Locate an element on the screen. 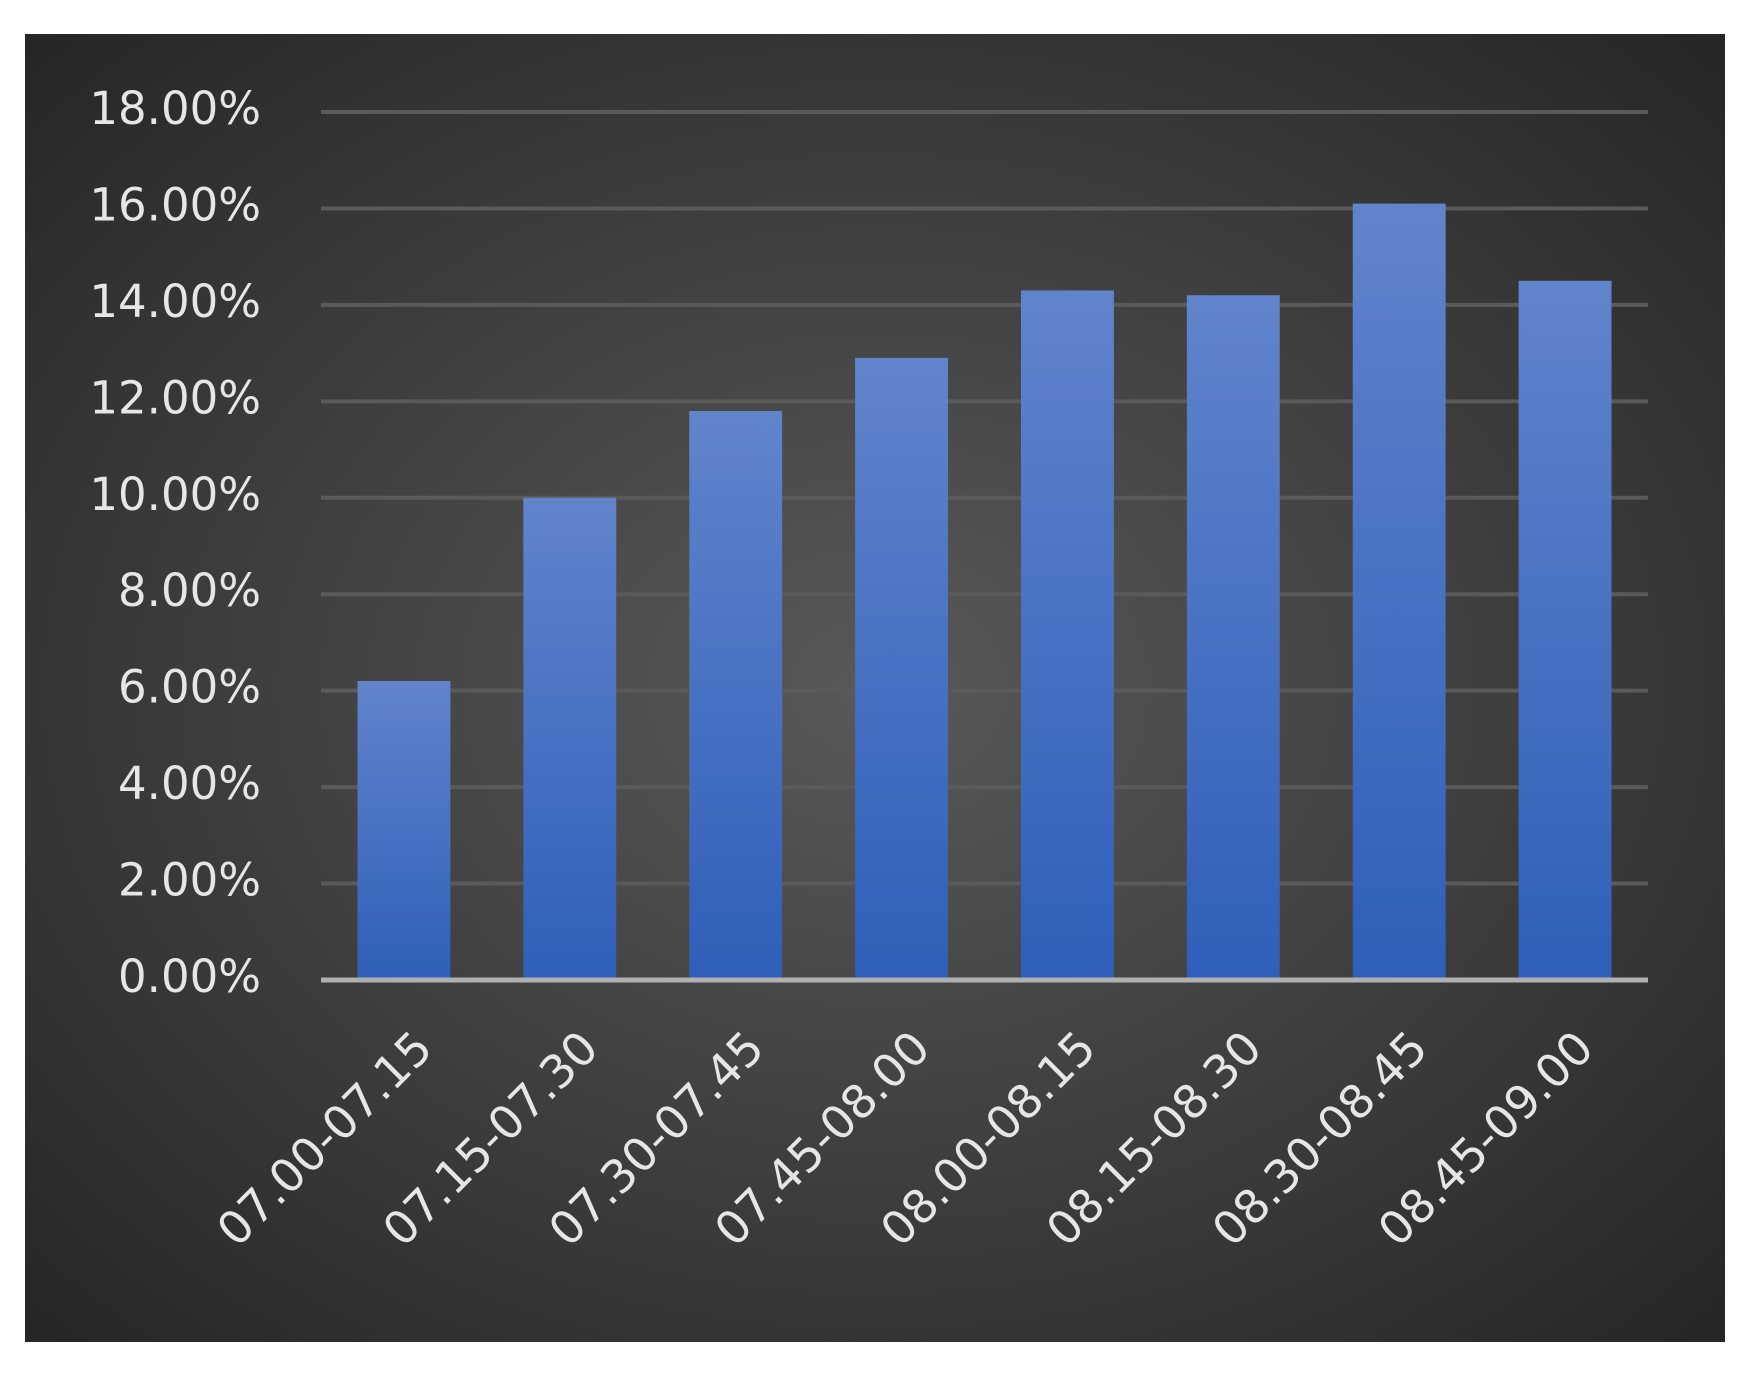 Image resolution: width=1750 pixels, height=1377 pixels. y-tick-label: 10.00% is located at coordinates (175, 494).